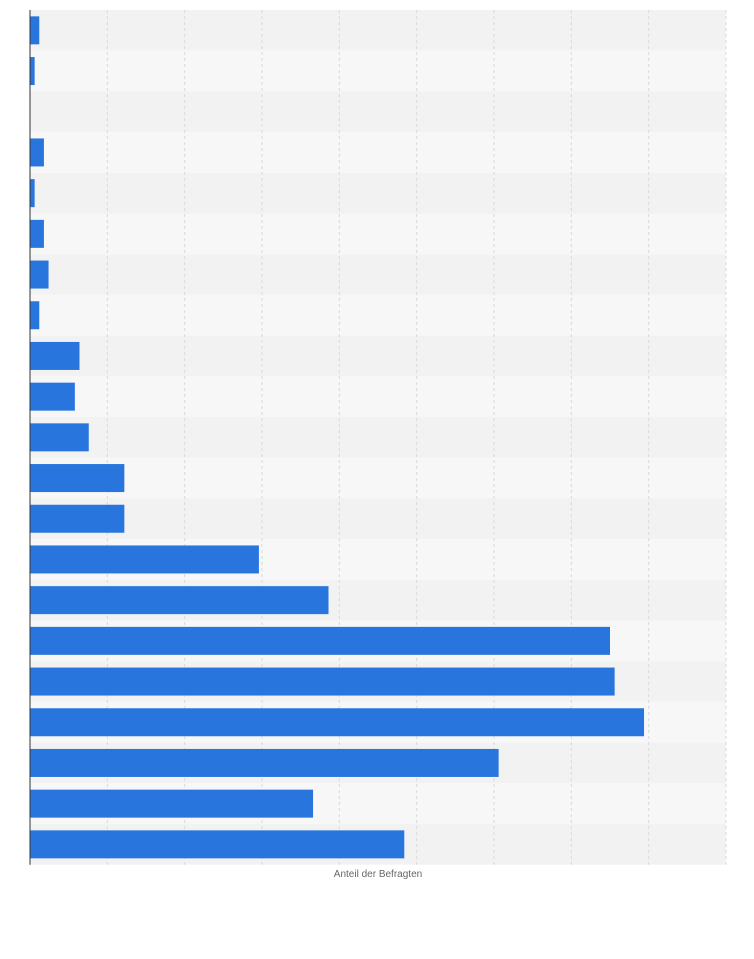 The image size is (754, 959). Describe the element at coordinates (378, 874) in the screenshot. I see `x-axis-title: Anteil der Befragten` at that location.